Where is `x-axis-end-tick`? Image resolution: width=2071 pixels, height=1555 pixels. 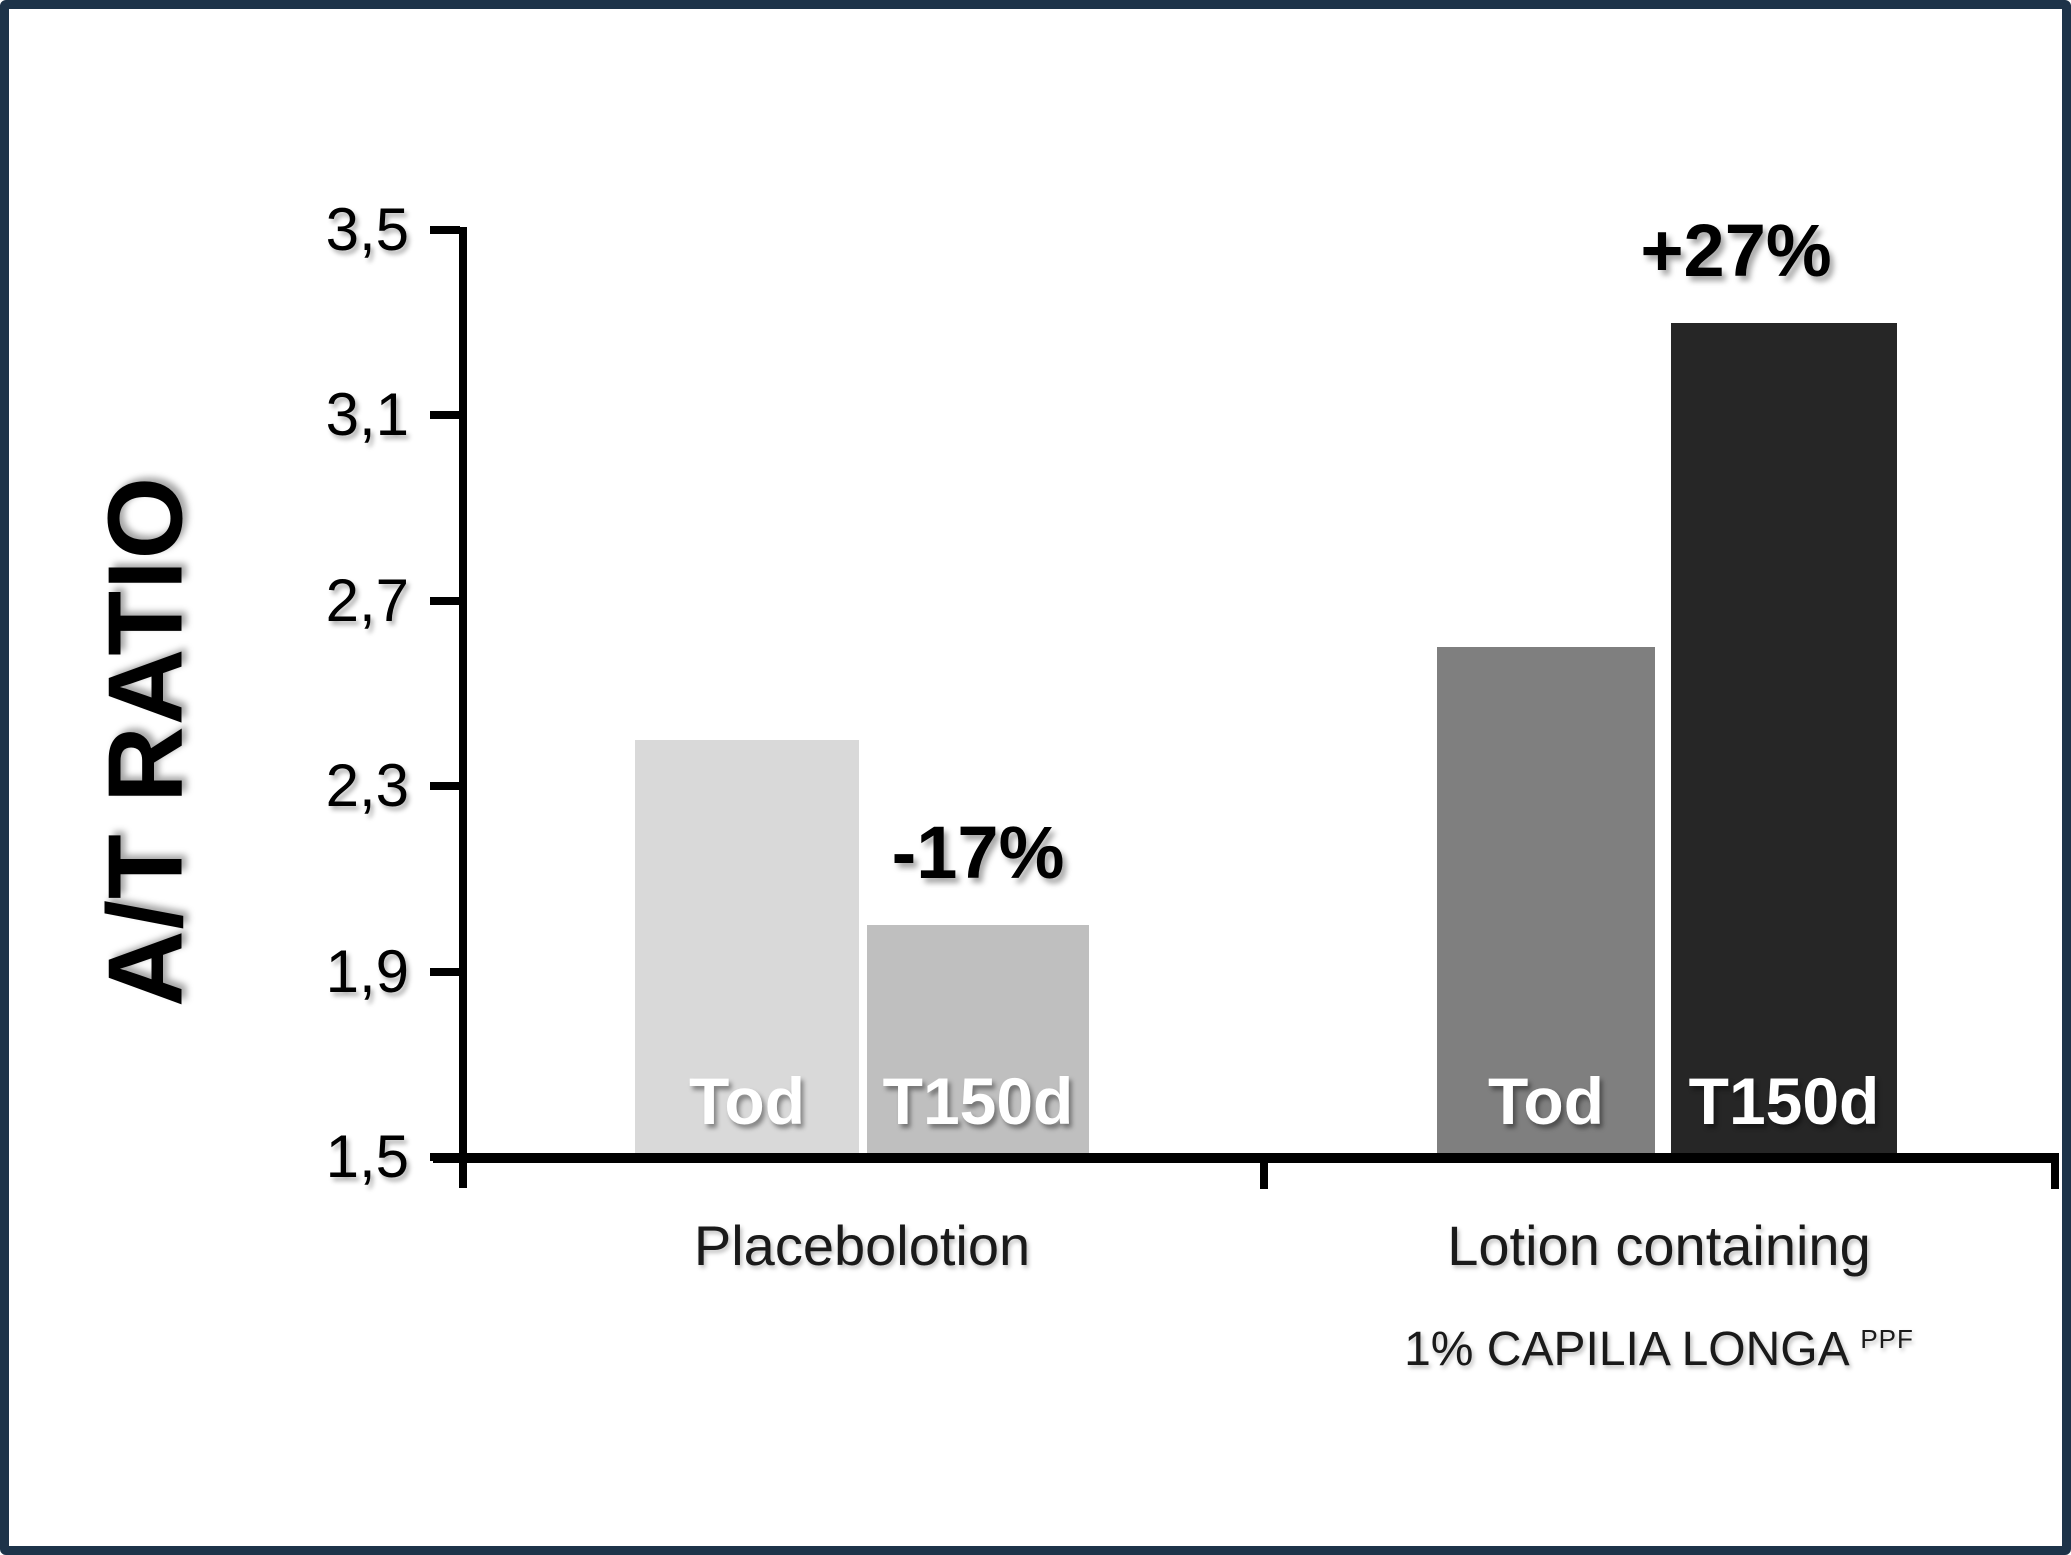 x-axis-end-tick is located at coordinates (2055, 1171).